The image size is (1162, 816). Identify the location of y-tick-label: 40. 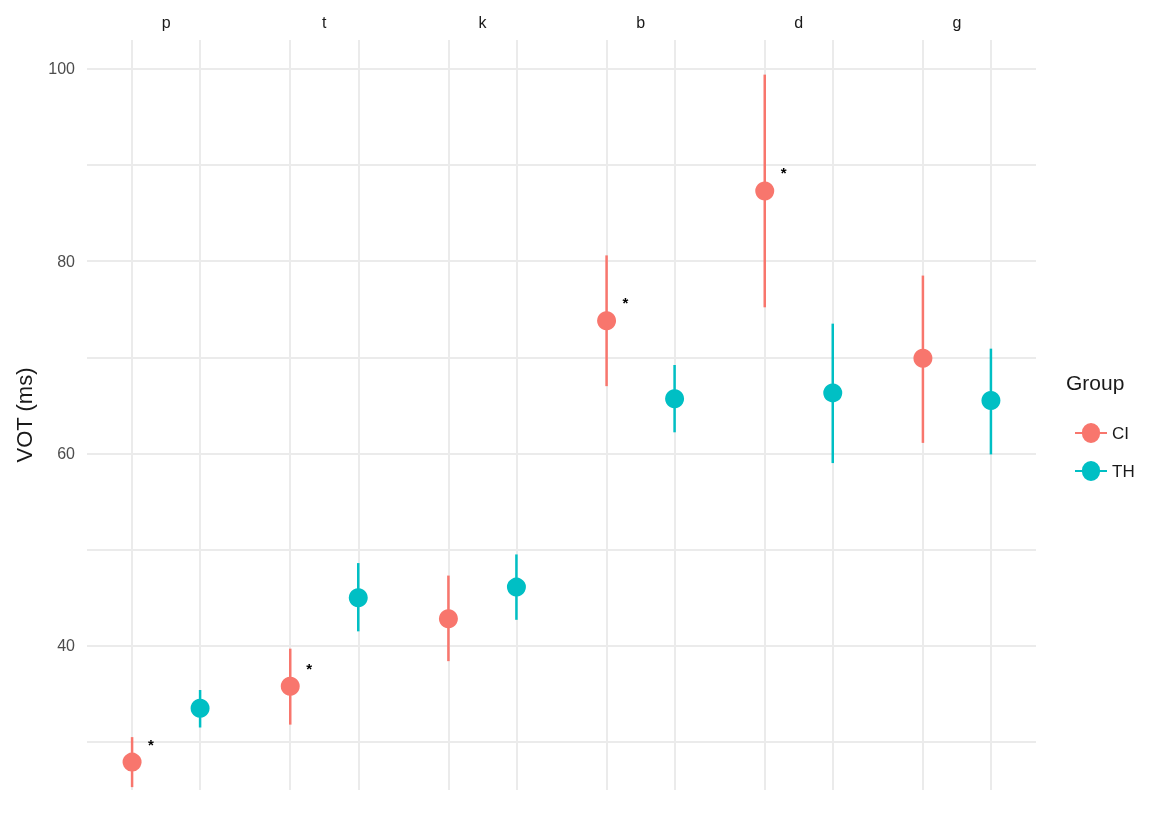
(66, 646).